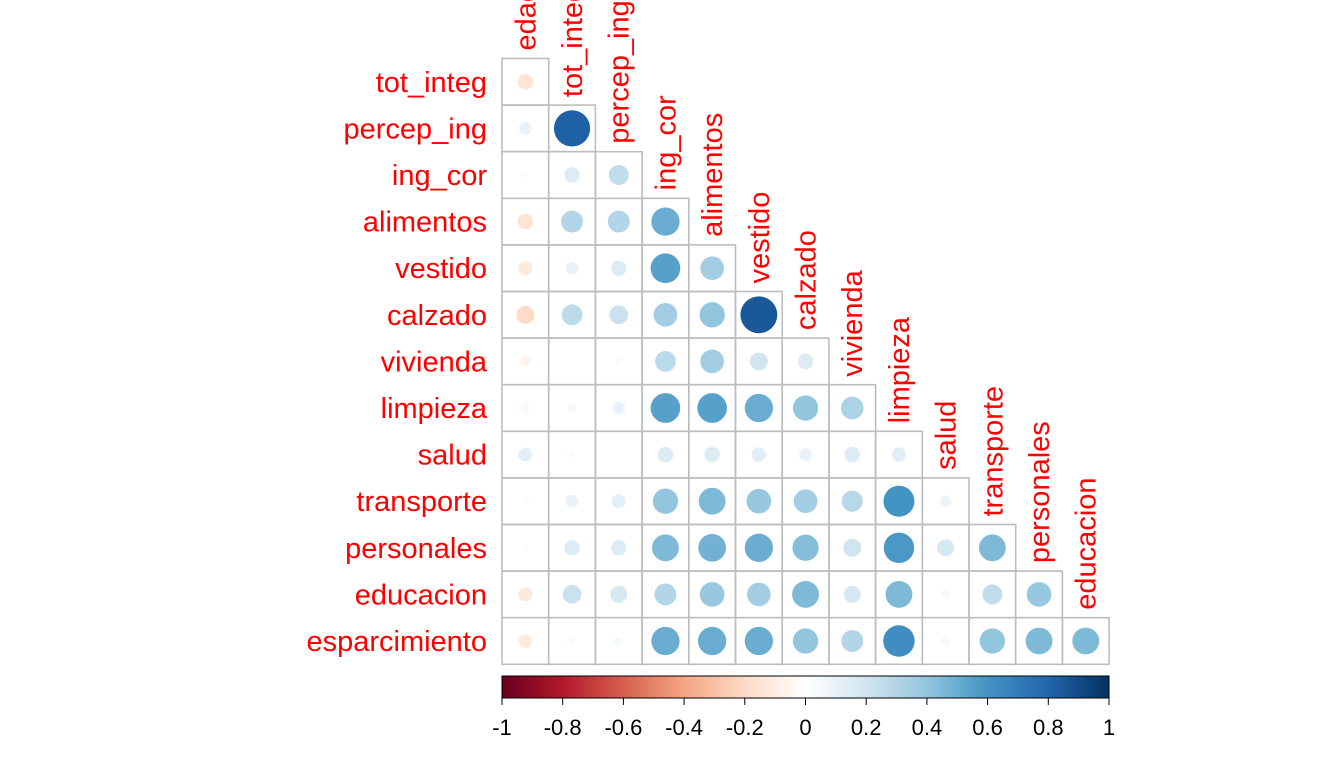 This screenshot has height=768, width=1344. What do you see at coordinates (1048, 727) in the screenshot?
I see `colorbar-tick-label: 0.8` at bounding box center [1048, 727].